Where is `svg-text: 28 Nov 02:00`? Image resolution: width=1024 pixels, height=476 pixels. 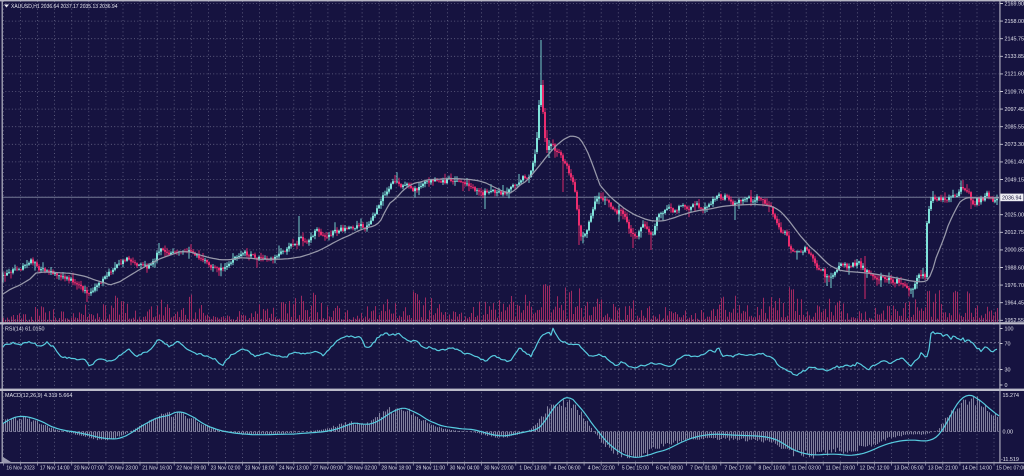
svg-text: 28 Nov 02:00 is located at coordinates (362, 469).